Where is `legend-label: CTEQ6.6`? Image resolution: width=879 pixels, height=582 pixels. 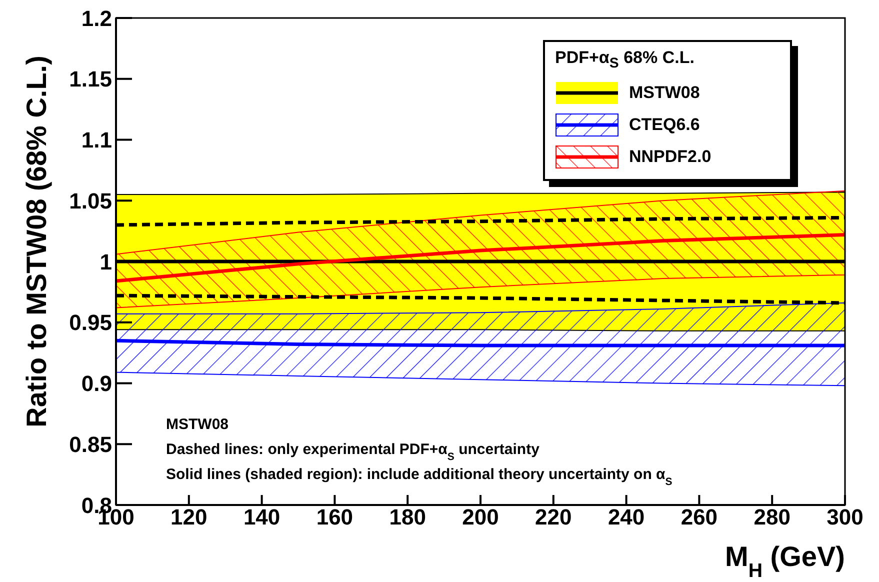 legend-label: CTEQ6.6 is located at coordinates (664, 125).